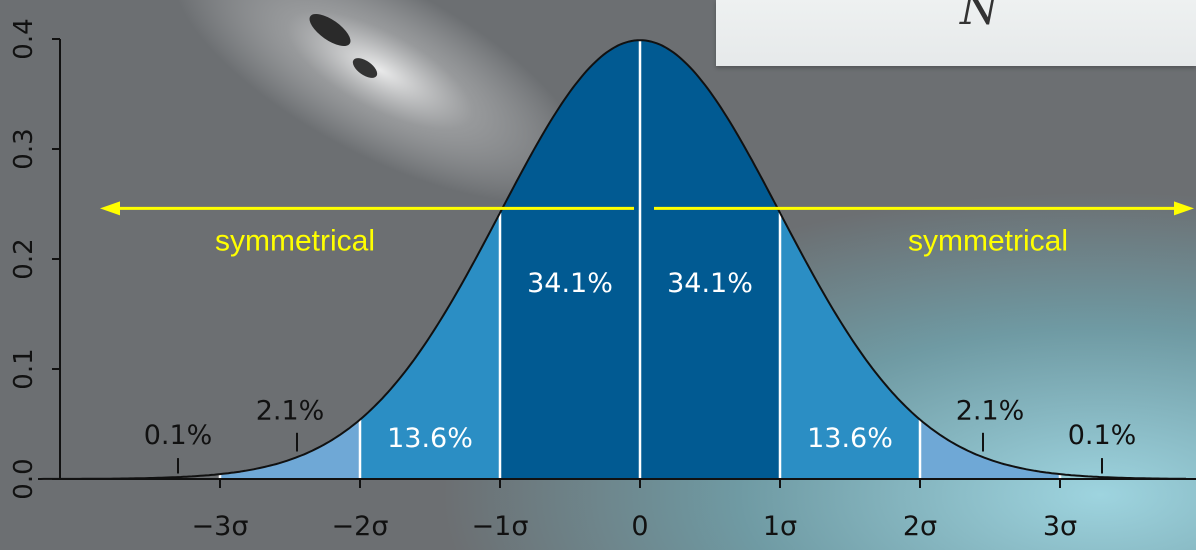 The width and height of the screenshot is (1196, 550). What do you see at coordinates (1060, 526) in the screenshot?
I see `x-tick-label-6: 3σ` at bounding box center [1060, 526].